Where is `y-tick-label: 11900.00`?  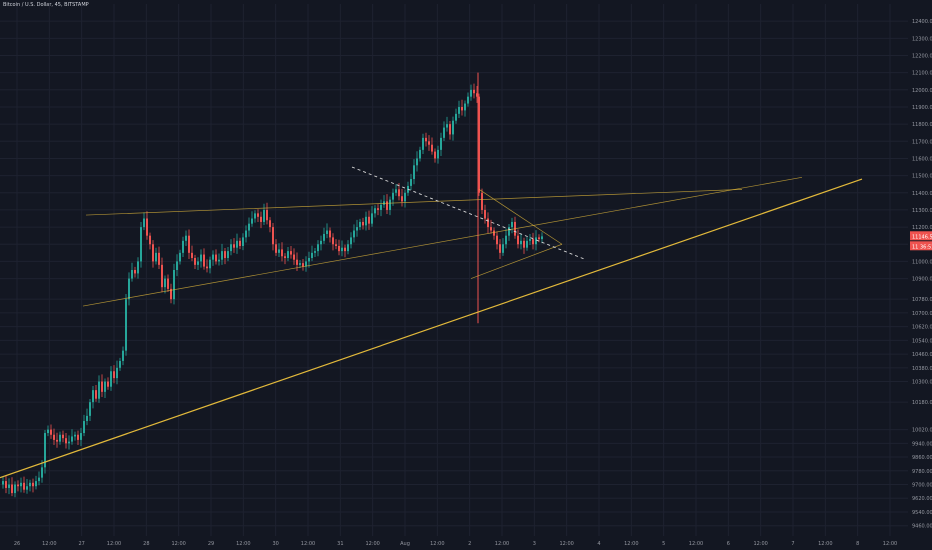 y-tick-label: 11900.00 is located at coordinates (922, 108).